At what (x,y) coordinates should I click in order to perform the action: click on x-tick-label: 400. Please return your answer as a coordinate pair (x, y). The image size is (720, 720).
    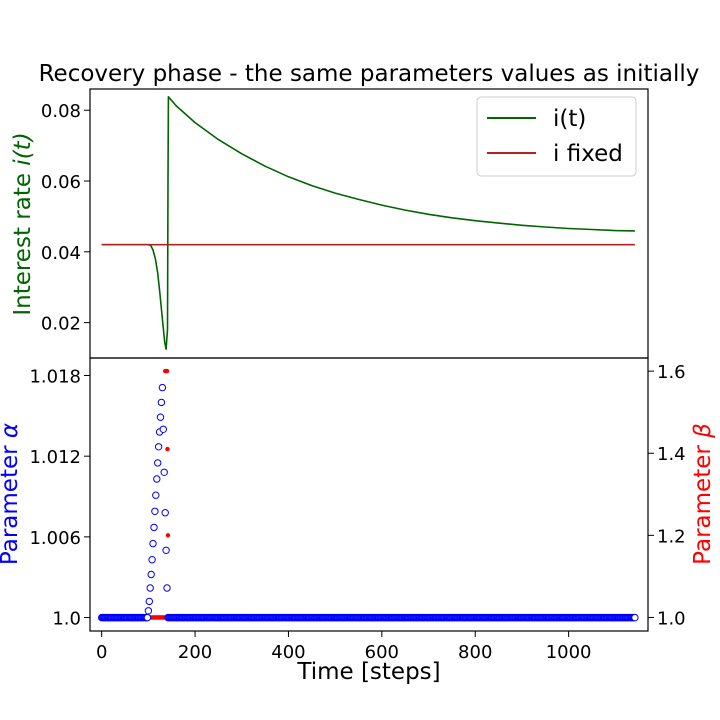
    Looking at the image, I should click on (288, 652).